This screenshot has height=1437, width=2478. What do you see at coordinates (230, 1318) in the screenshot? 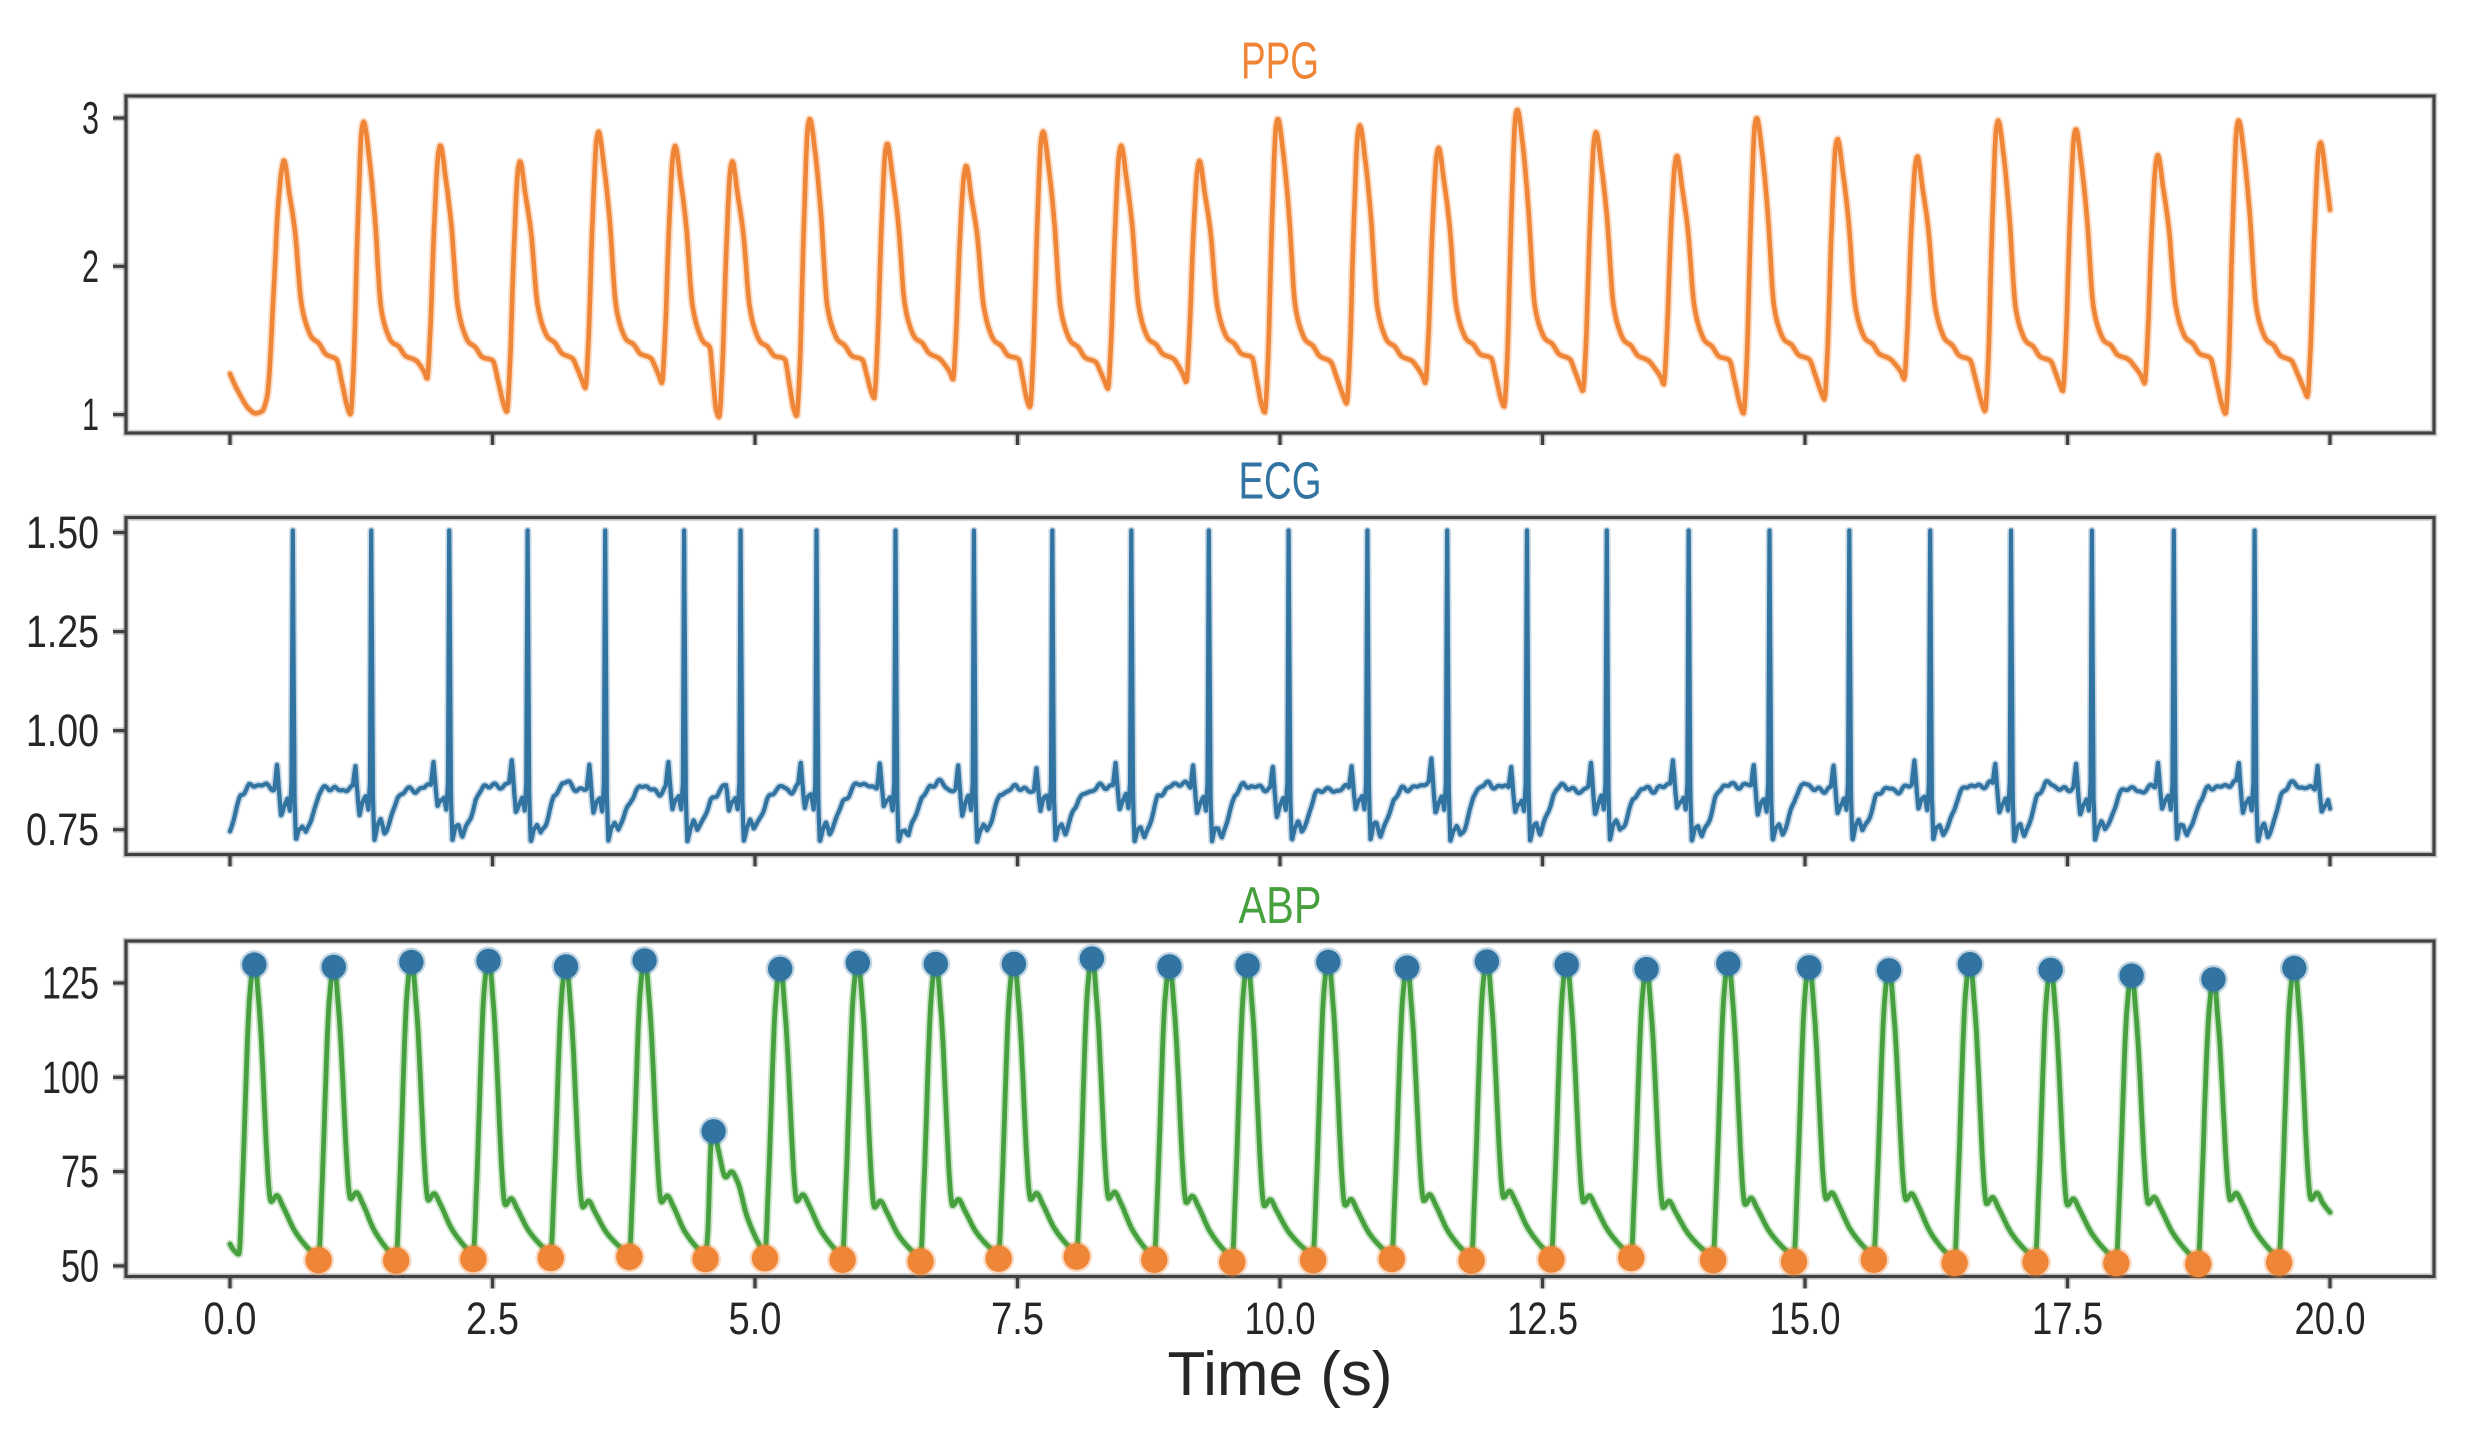
I see `svg-text: 0.0` at bounding box center [230, 1318].